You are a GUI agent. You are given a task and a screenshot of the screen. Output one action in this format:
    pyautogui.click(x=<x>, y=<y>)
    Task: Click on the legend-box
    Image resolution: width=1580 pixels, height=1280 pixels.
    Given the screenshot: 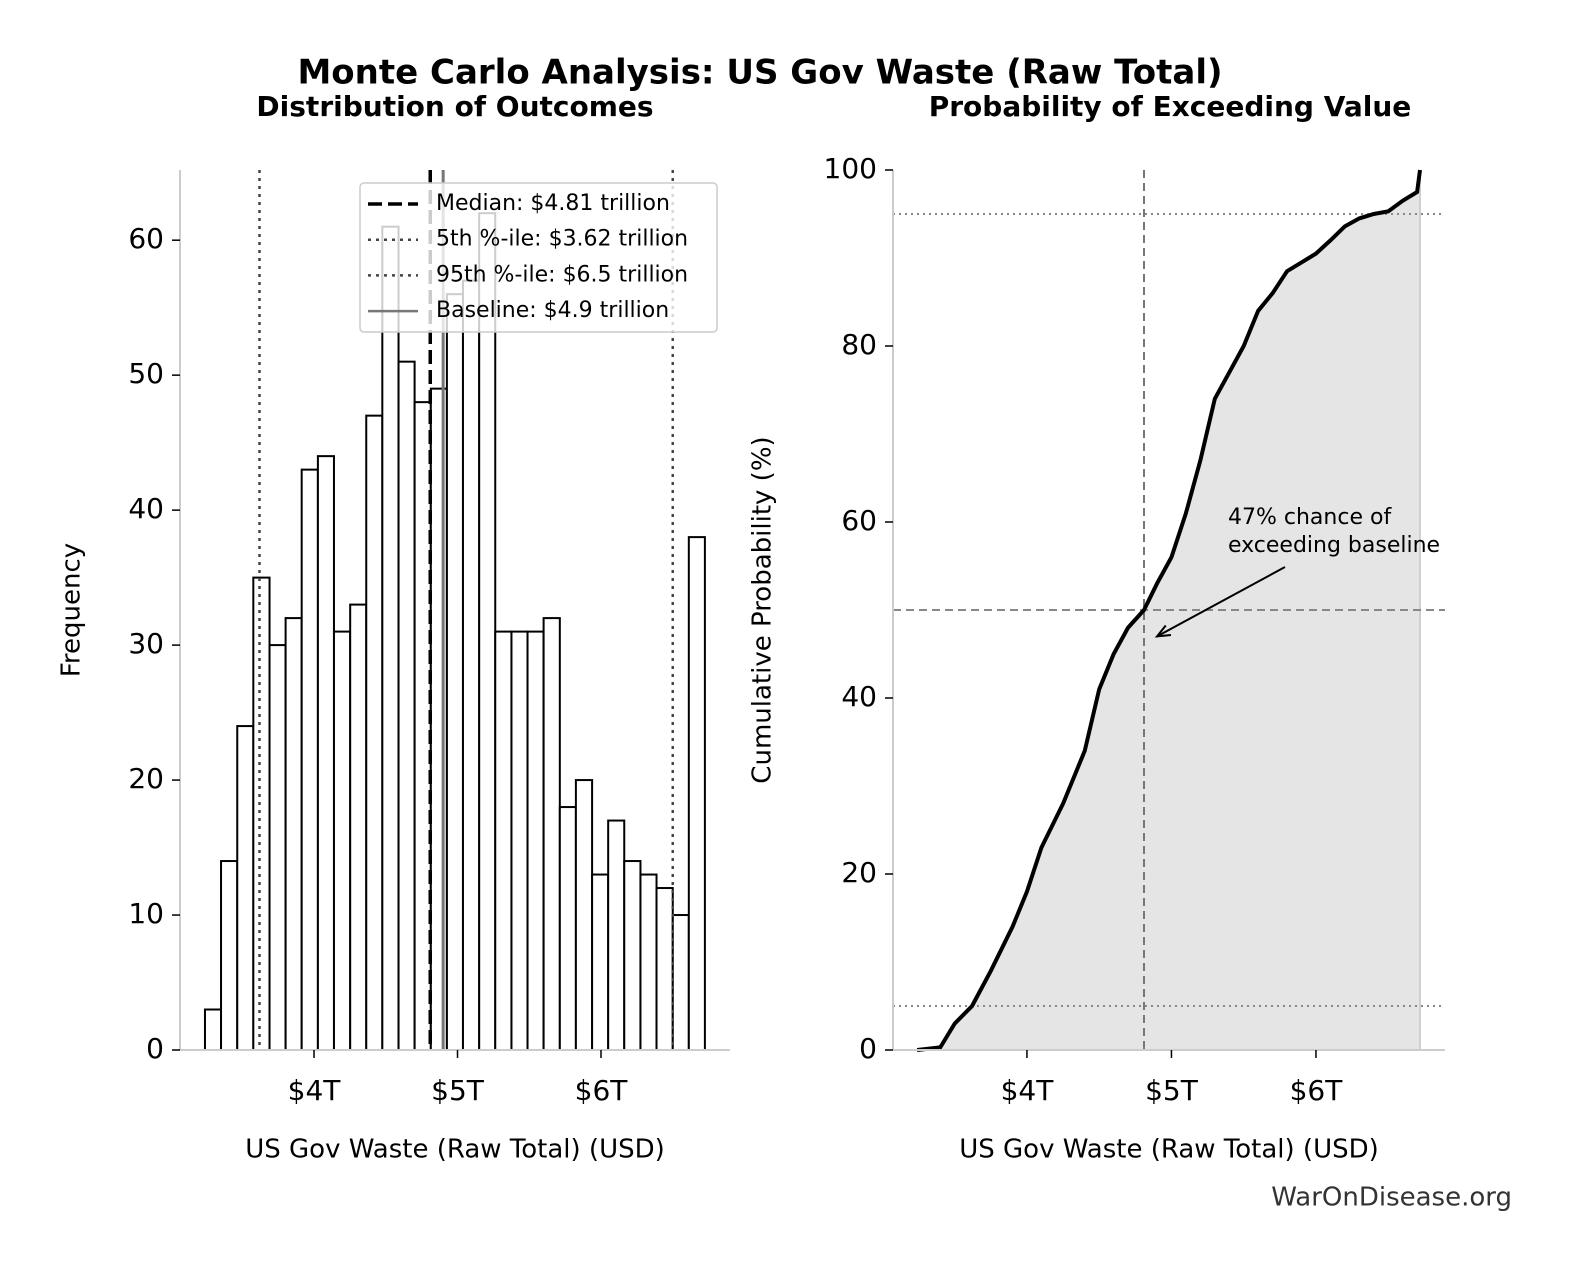 What is the action you would take?
    pyautogui.click(x=538, y=257)
    